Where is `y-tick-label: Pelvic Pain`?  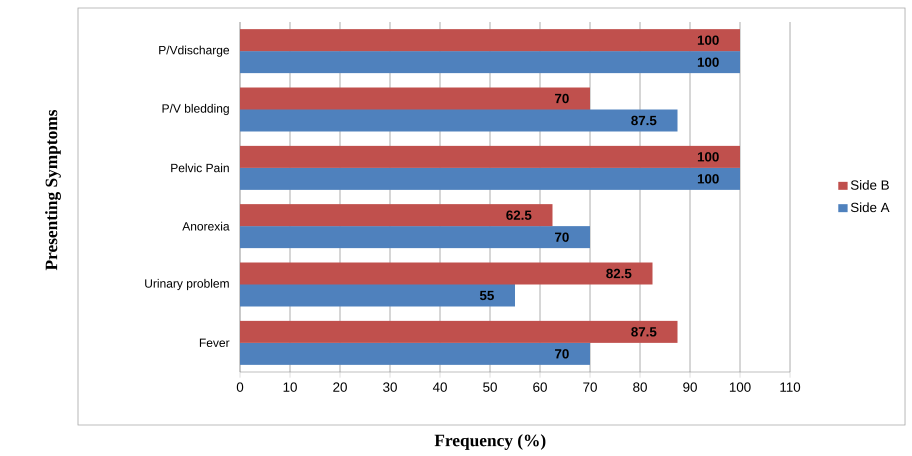 y-tick-label: Pelvic Pain is located at coordinates (200, 167).